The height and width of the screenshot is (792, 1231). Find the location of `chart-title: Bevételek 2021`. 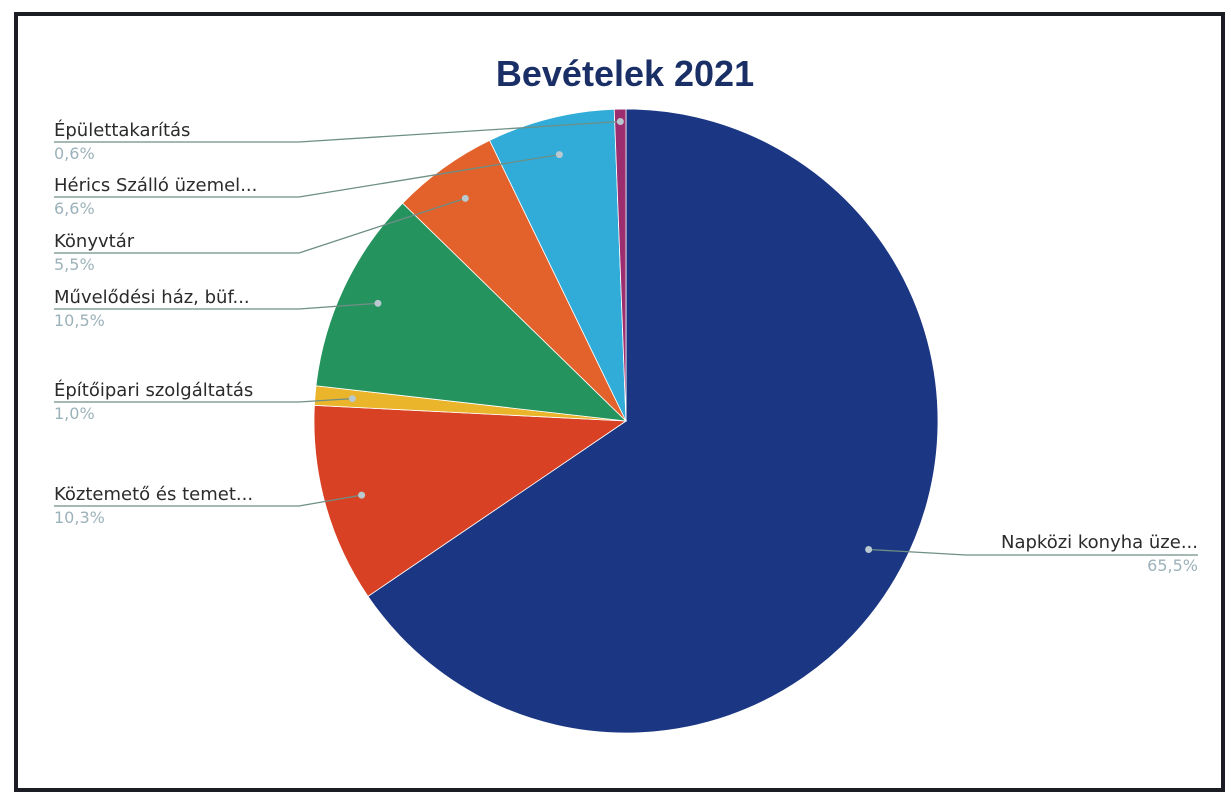

chart-title: Bevételek 2021 is located at coordinates (625, 73).